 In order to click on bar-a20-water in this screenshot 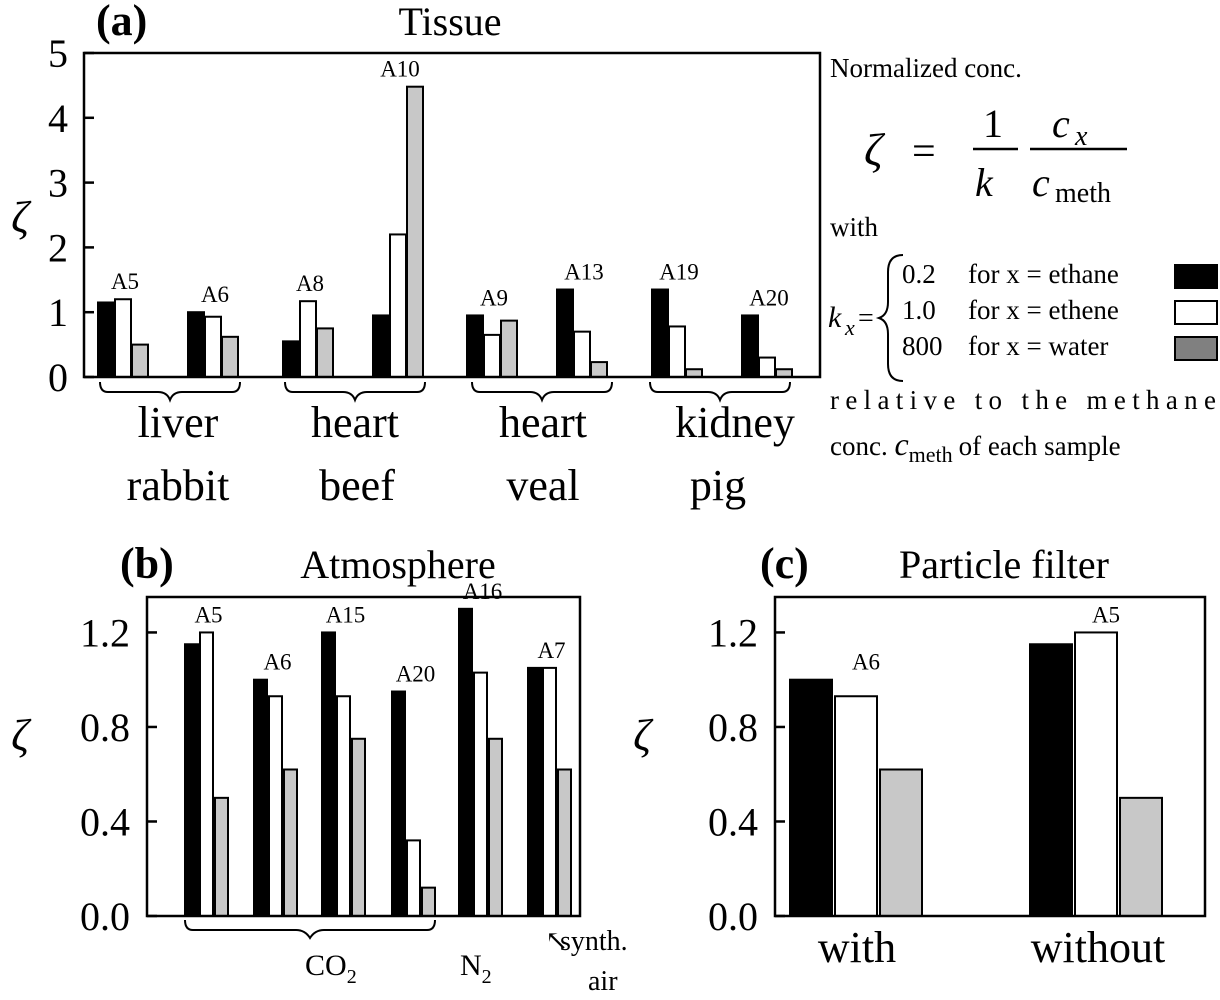, I will do `click(428, 902)`.